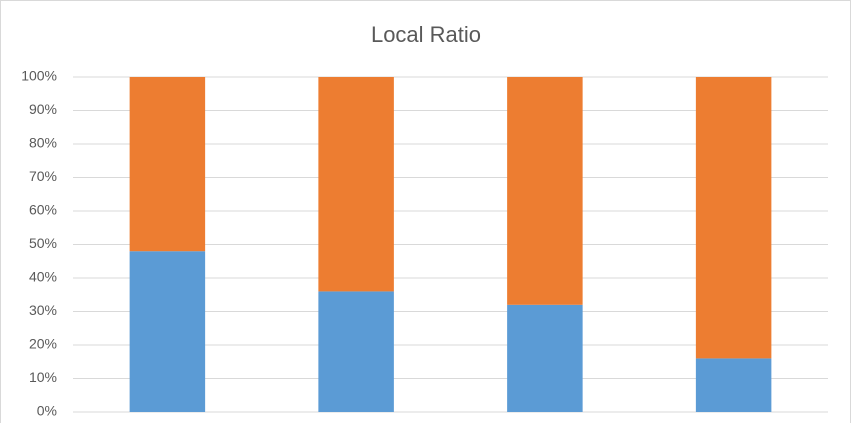 The image size is (851, 423). Describe the element at coordinates (43, 377) in the screenshot. I see `y-tick-label: 10%` at that location.